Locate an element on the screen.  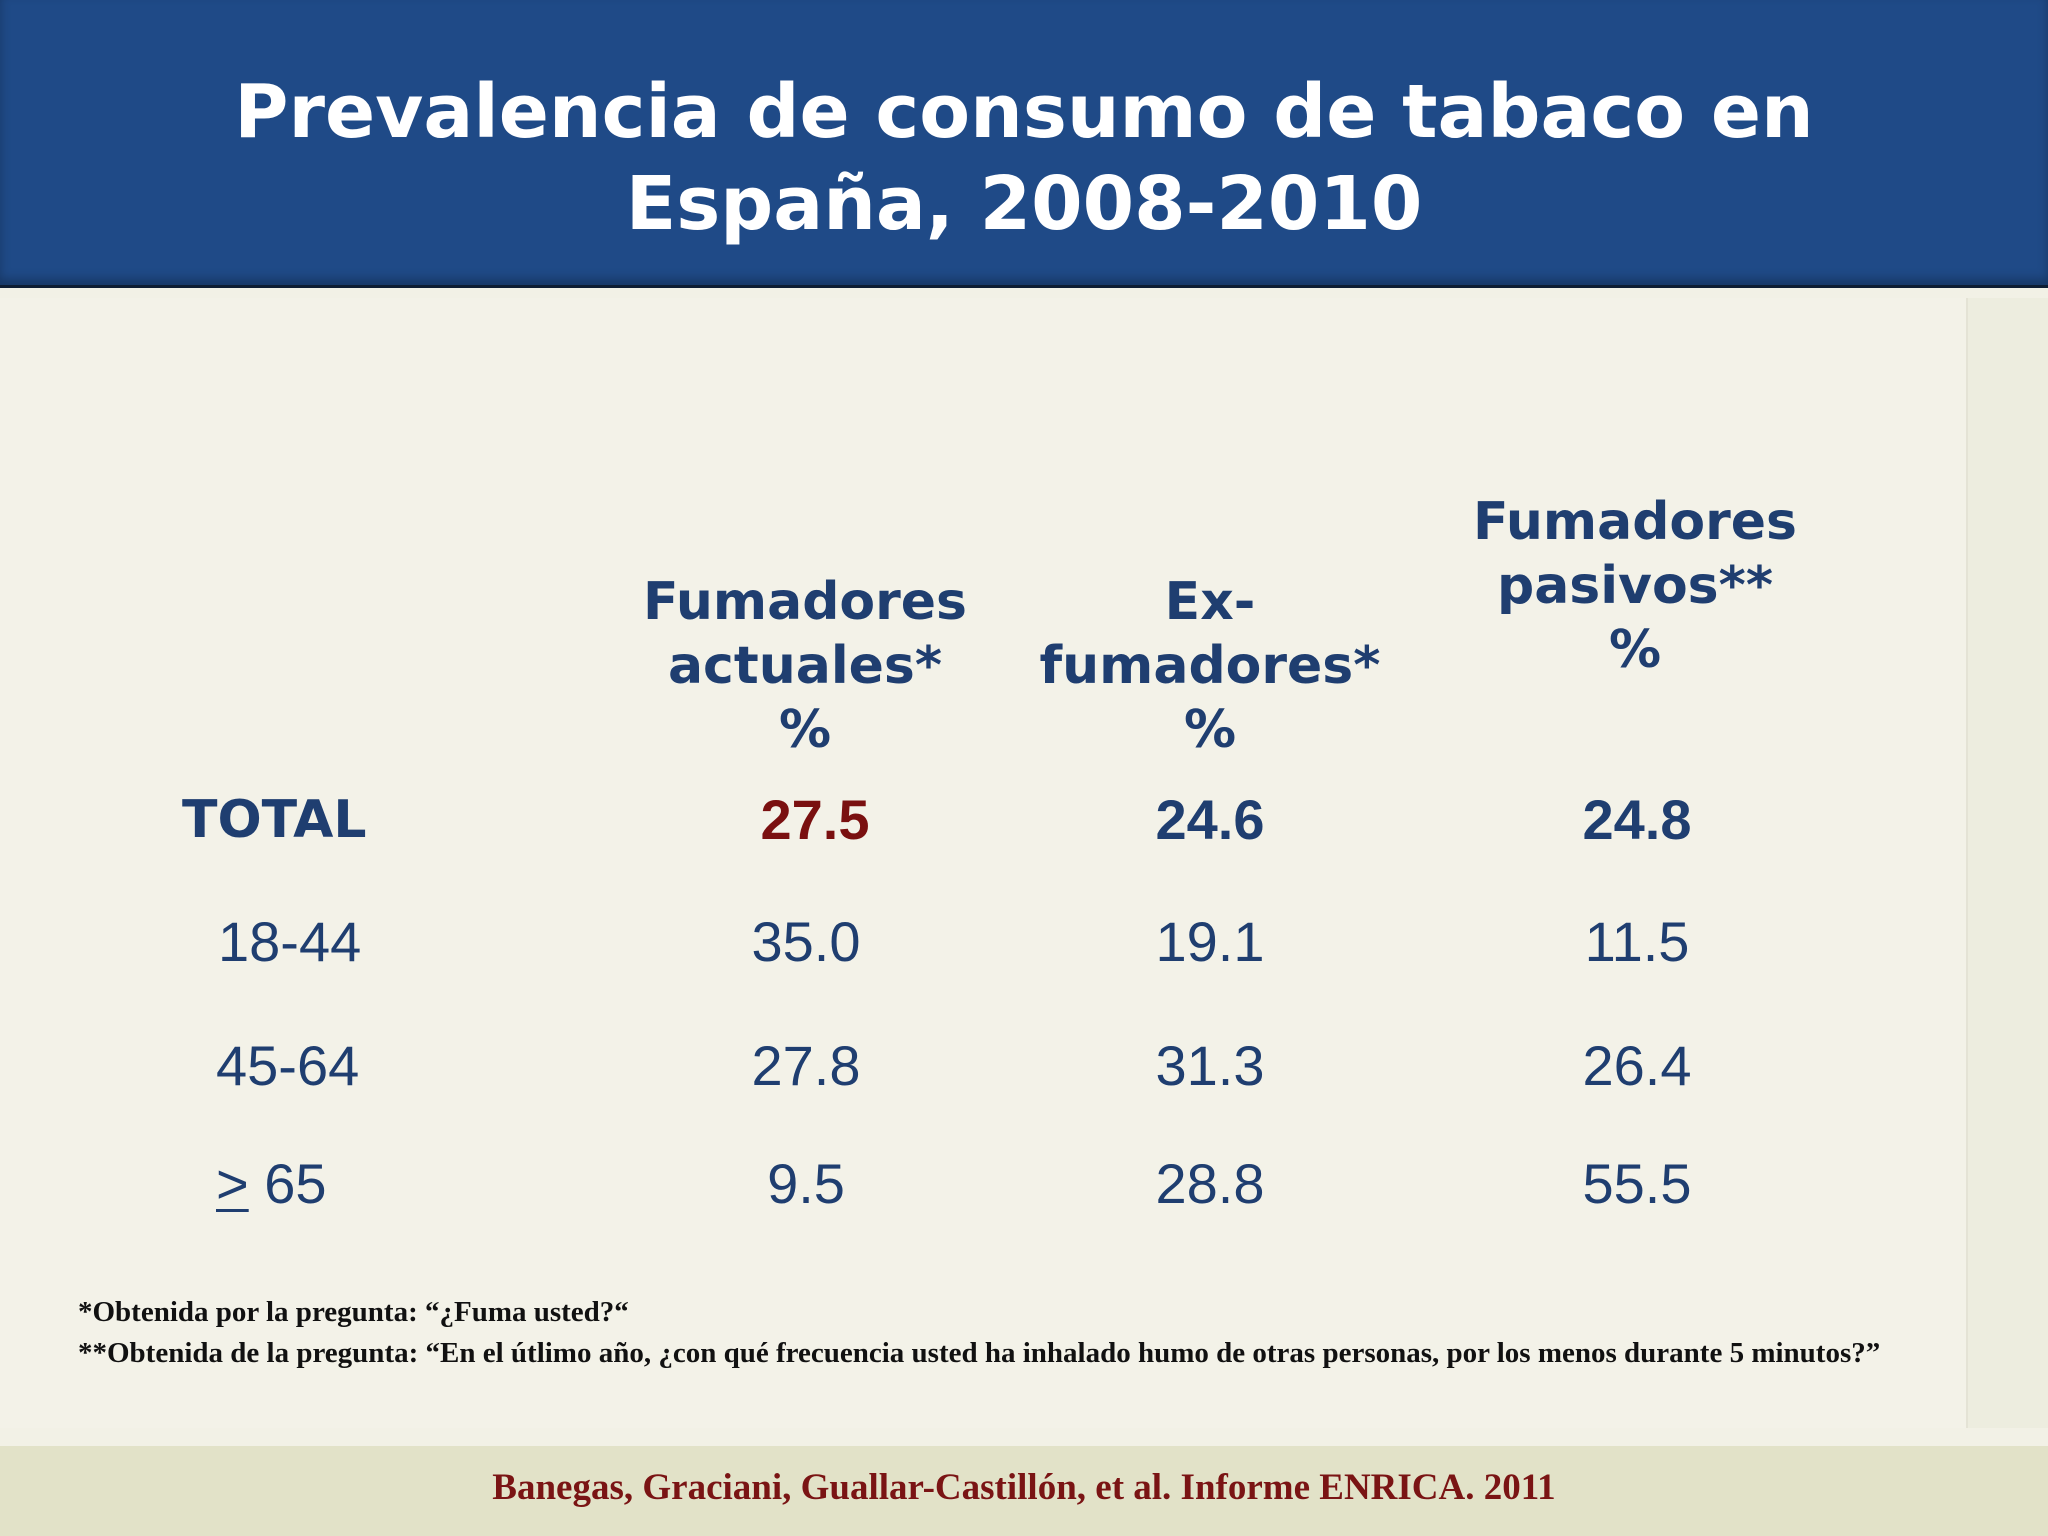
table-cell: 27.8 is located at coordinates (806, 1065).